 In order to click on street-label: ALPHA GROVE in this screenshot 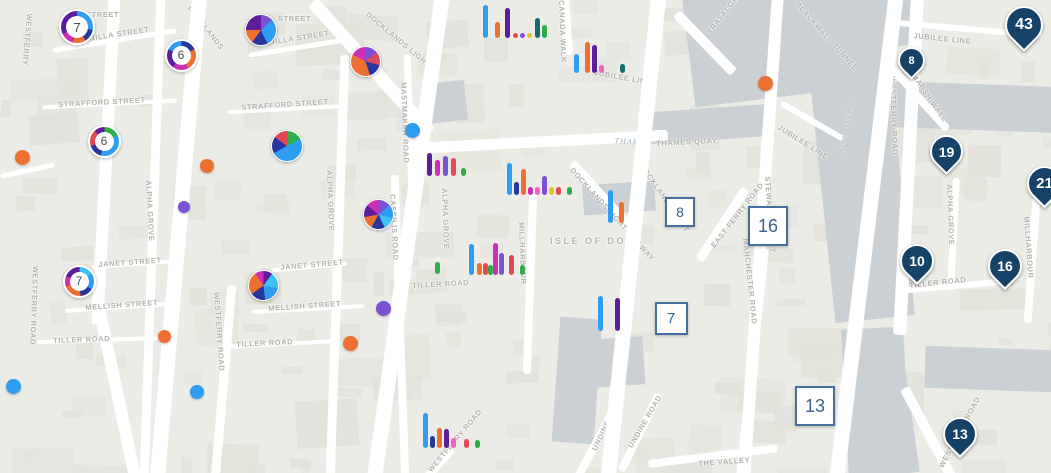, I will do `click(446, 219)`.